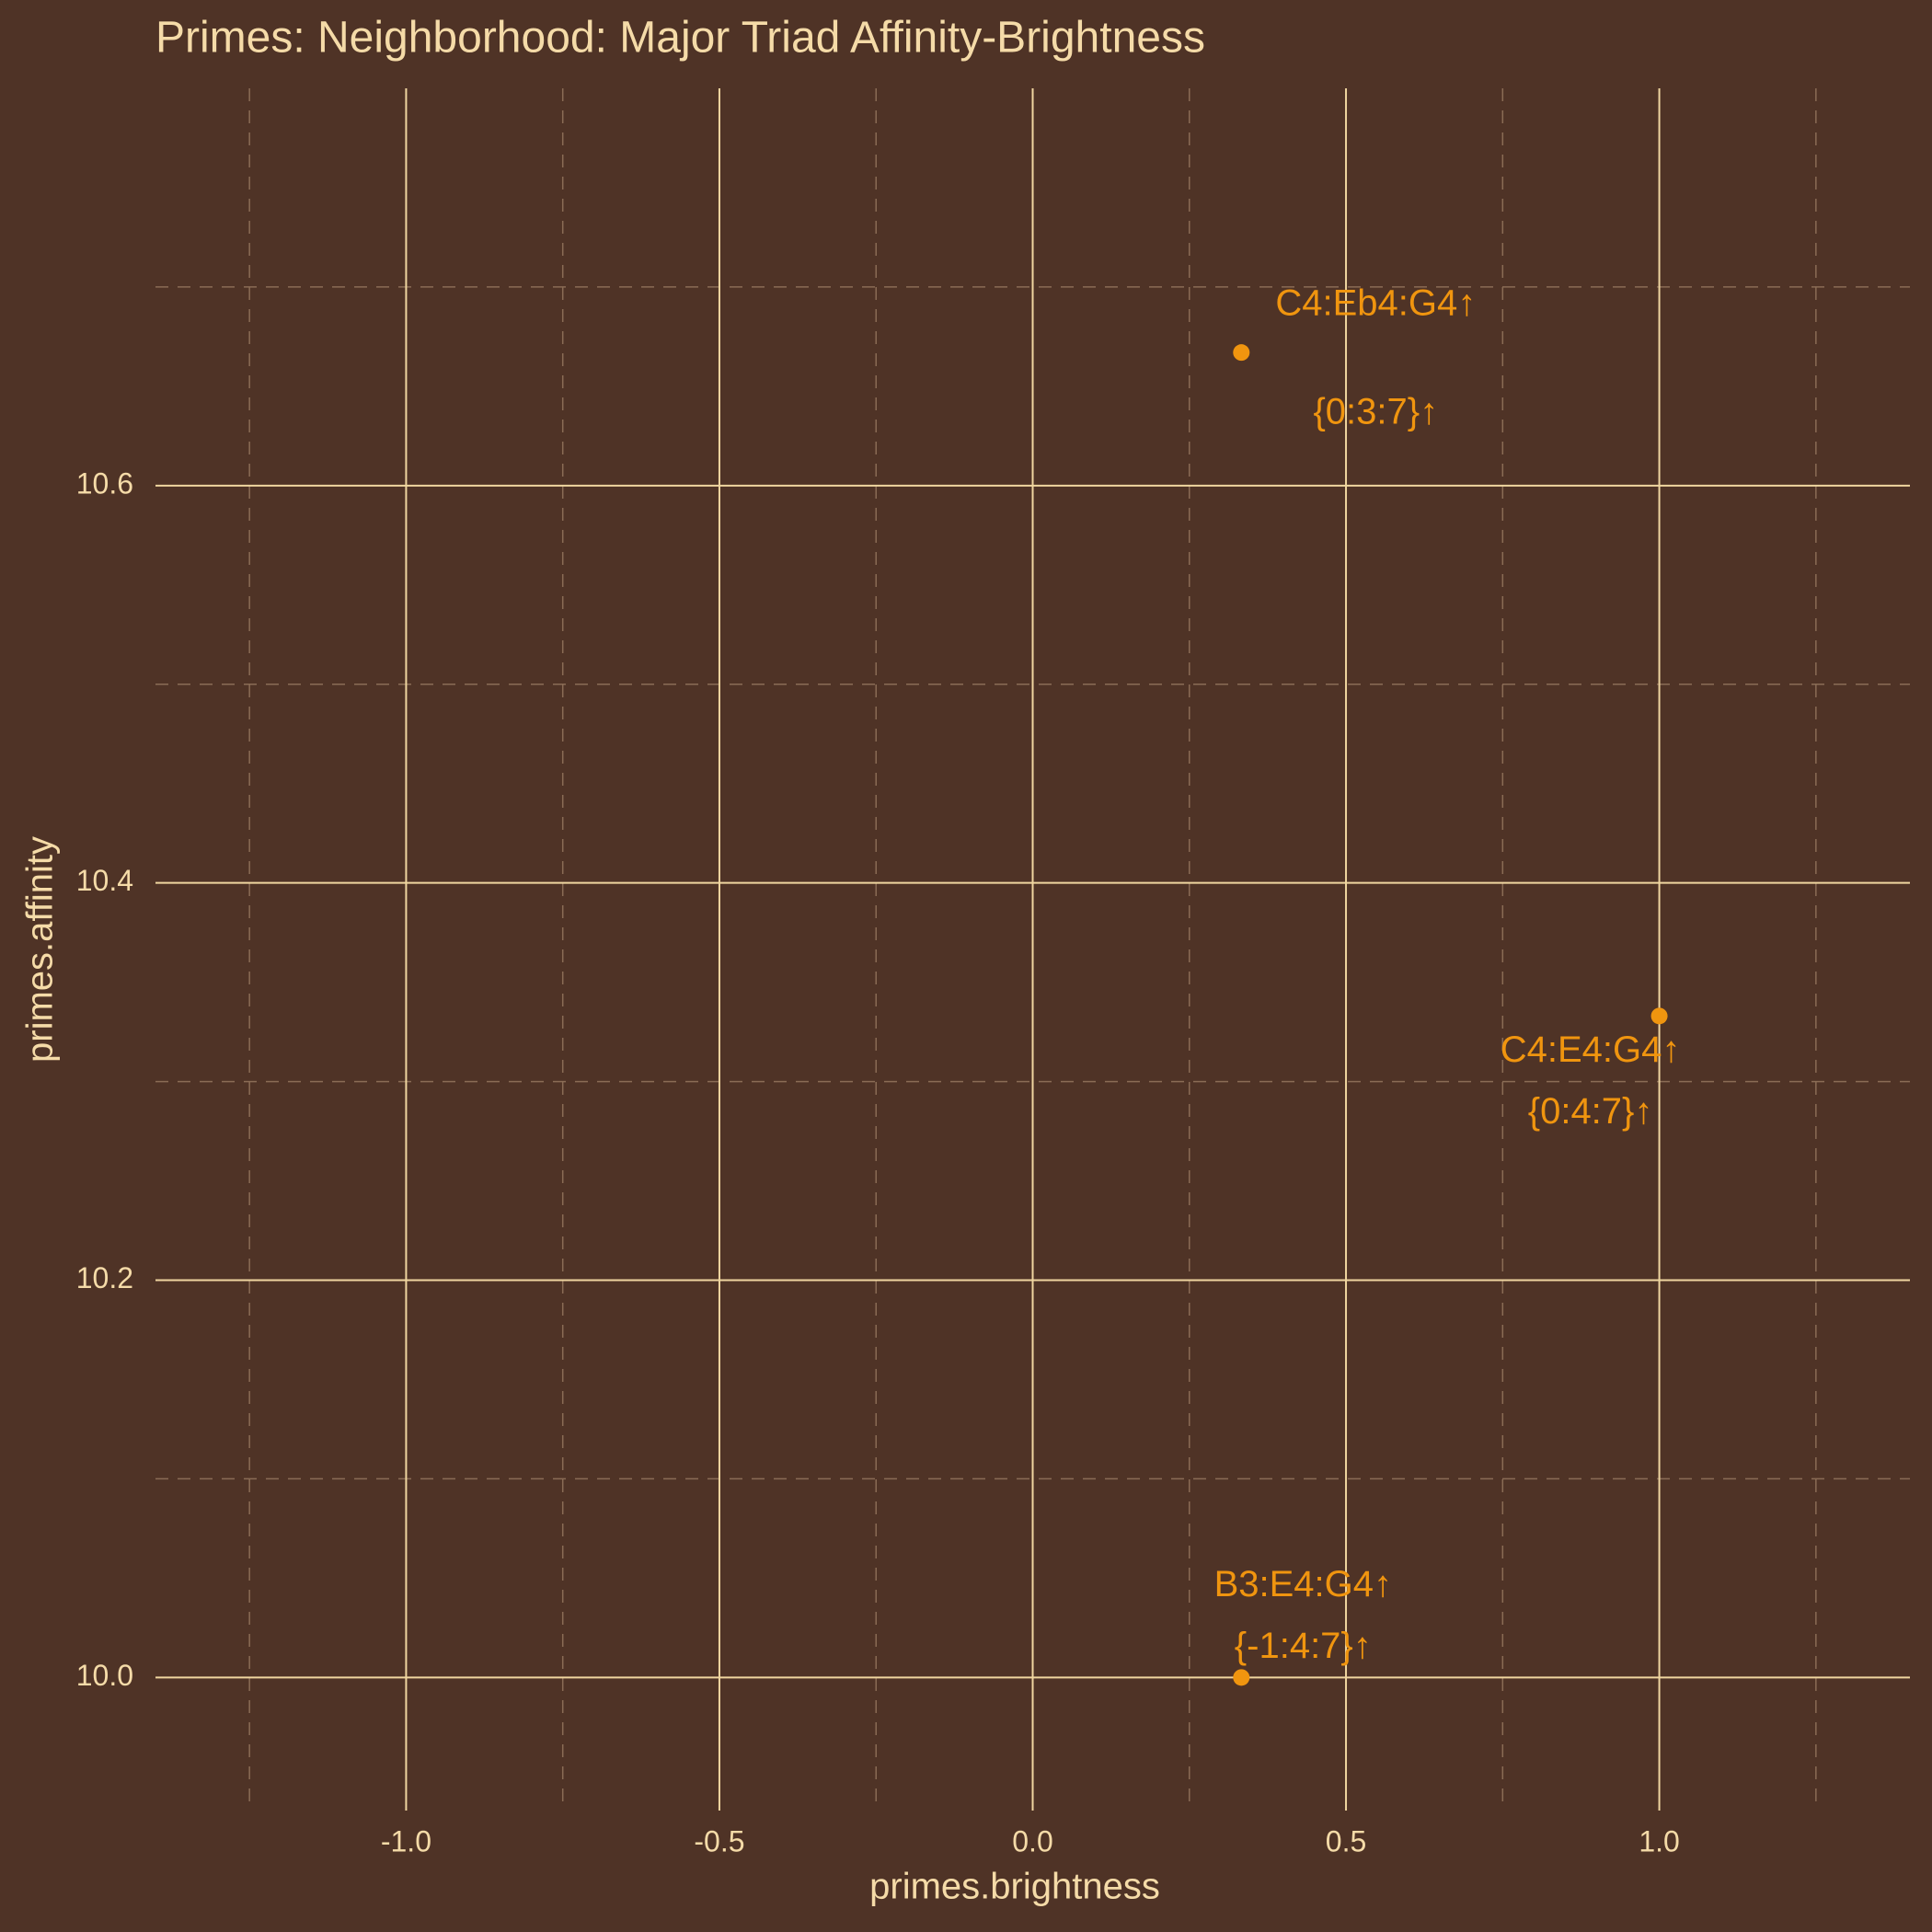 The image size is (1932, 1932). What do you see at coordinates (1303, 1646) in the screenshot?
I see `point-sublabel: {-1:4:7}↑` at bounding box center [1303, 1646].